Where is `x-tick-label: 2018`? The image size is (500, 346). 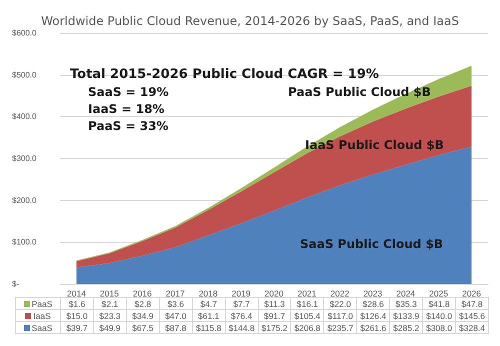 x-tick-label: 2018 is located at coordinates (208, 293).